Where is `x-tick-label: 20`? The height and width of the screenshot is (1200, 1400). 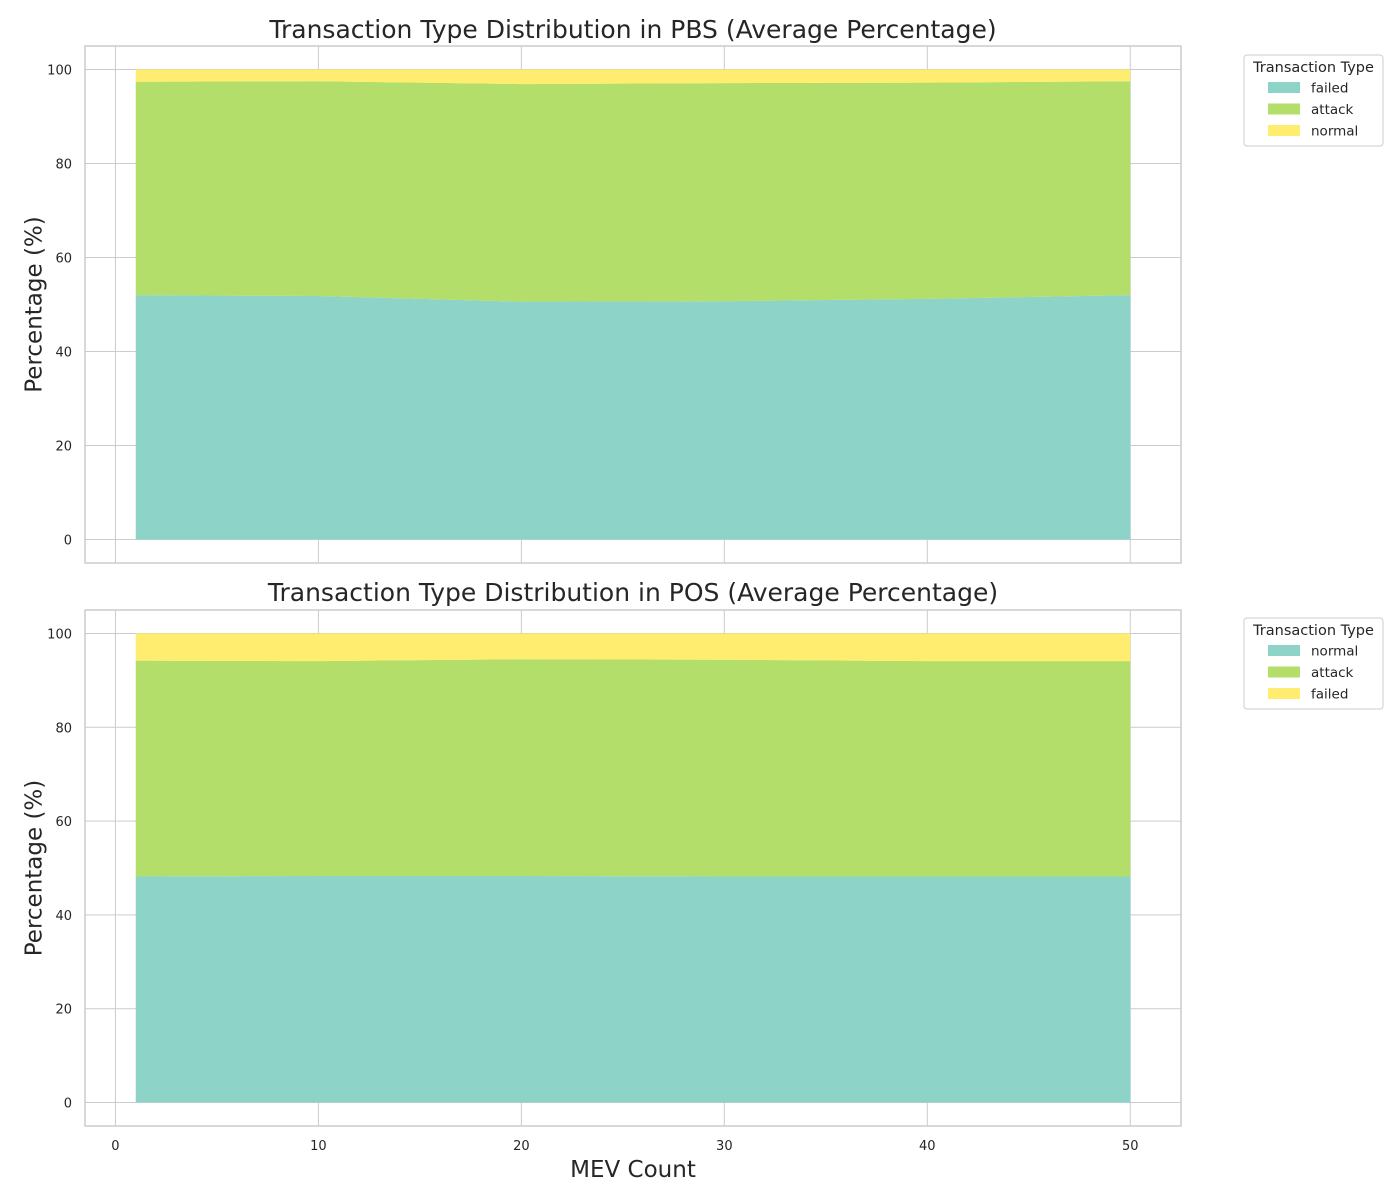 x-tick-label: 20 is located at coordinates (521, 1146).